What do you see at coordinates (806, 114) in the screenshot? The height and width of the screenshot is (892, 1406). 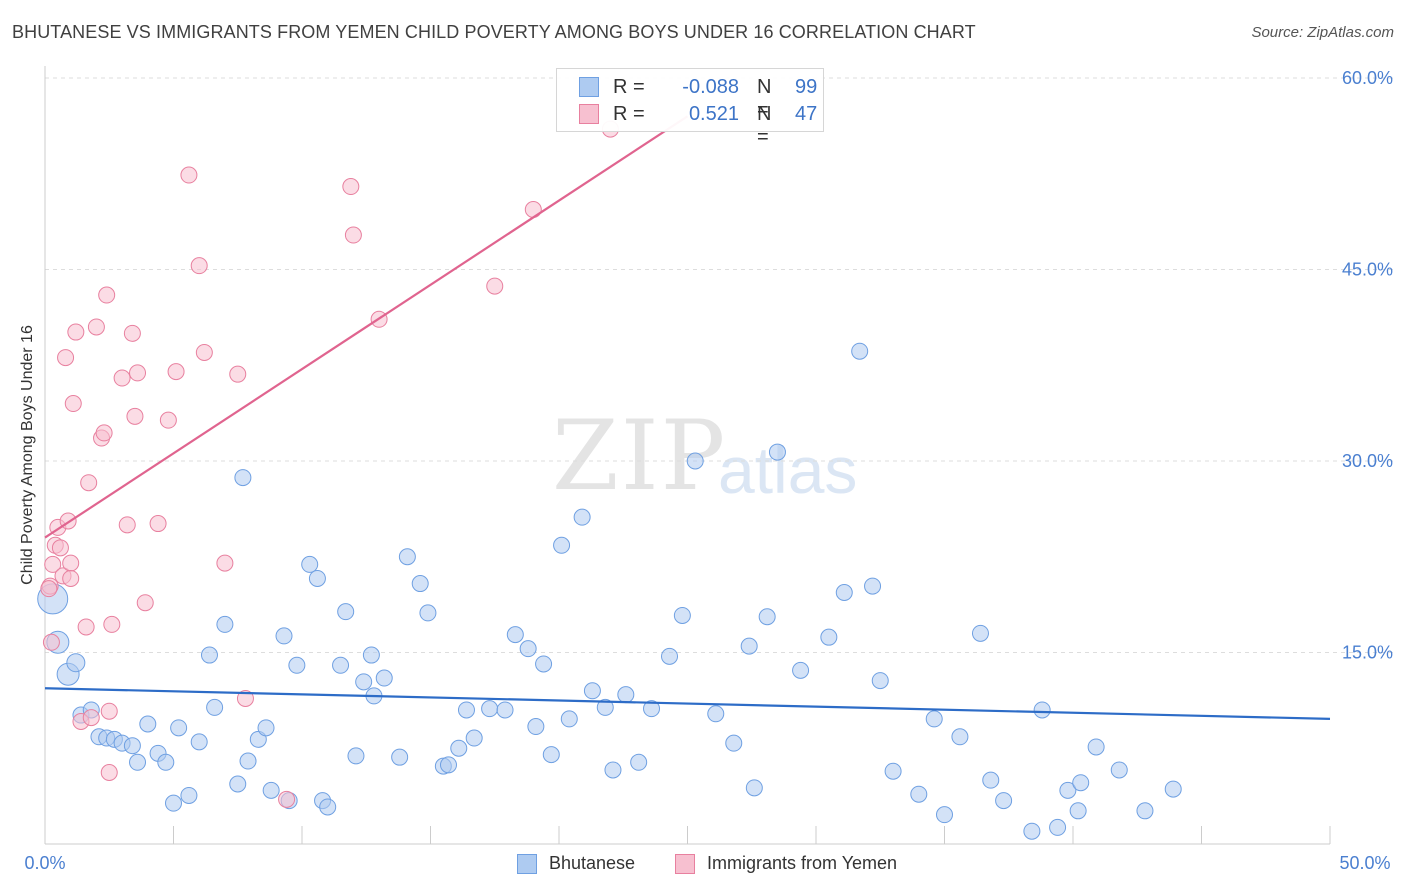 I see `legend-n-value: 47` at bounding box center [806, 114].